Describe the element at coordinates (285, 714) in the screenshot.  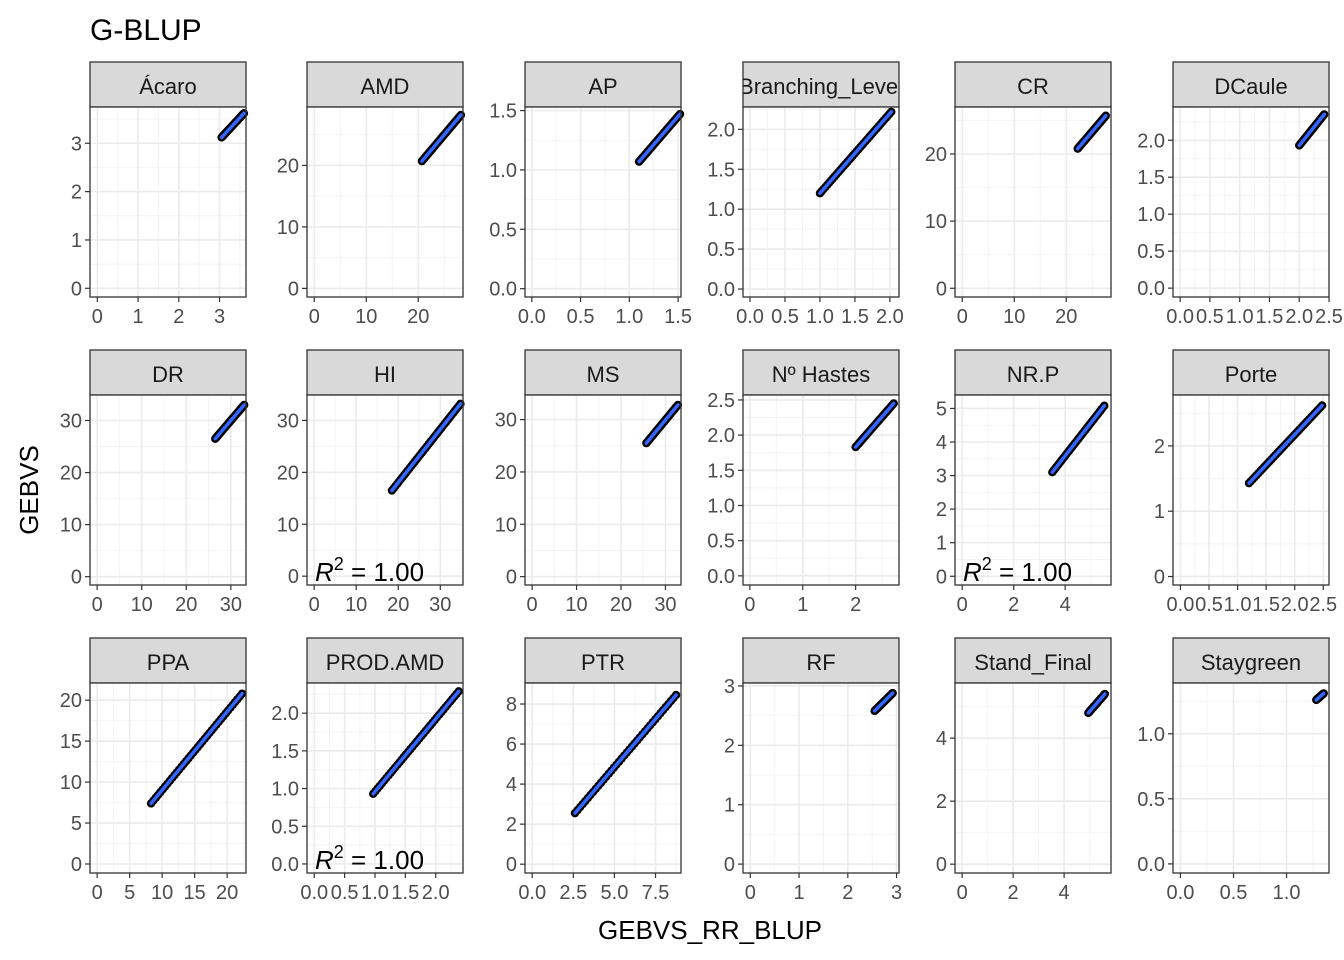
I see `y-tick-label: 2.0` at that location.